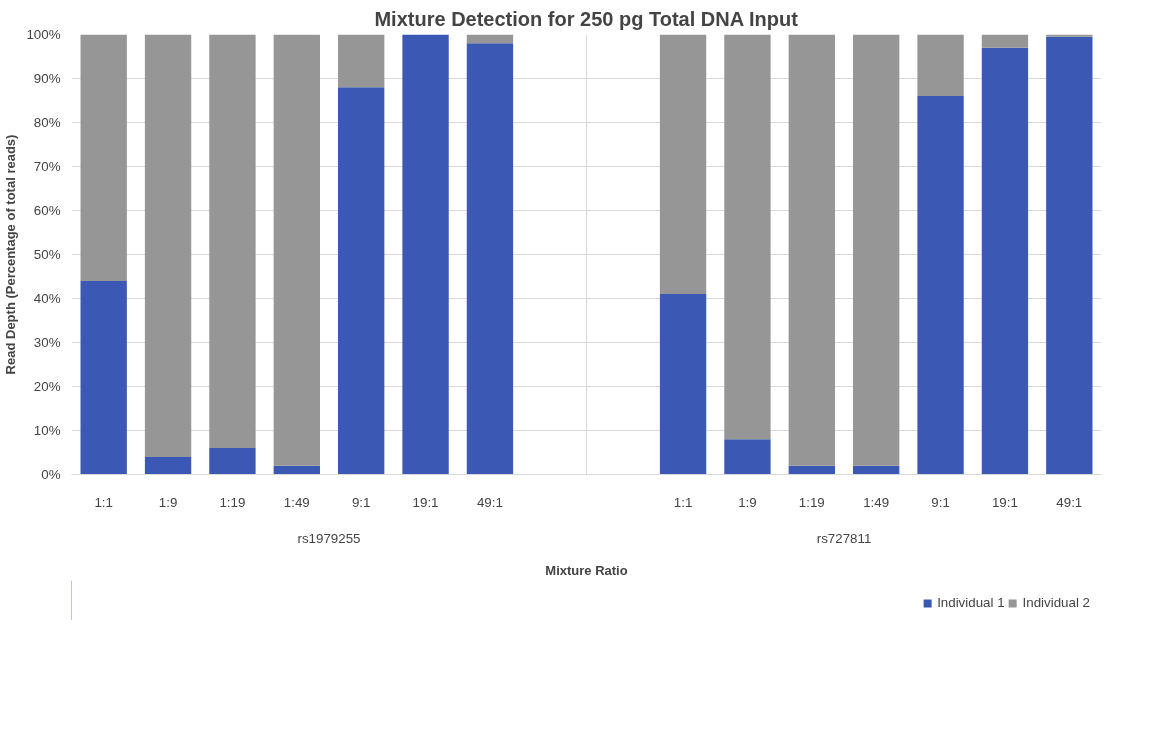 Image resolution: width=1155 pixels, height=753 pixels. I want to click on y-axis-title: Read Depth (Percentage of total reads), so click(11, 254).